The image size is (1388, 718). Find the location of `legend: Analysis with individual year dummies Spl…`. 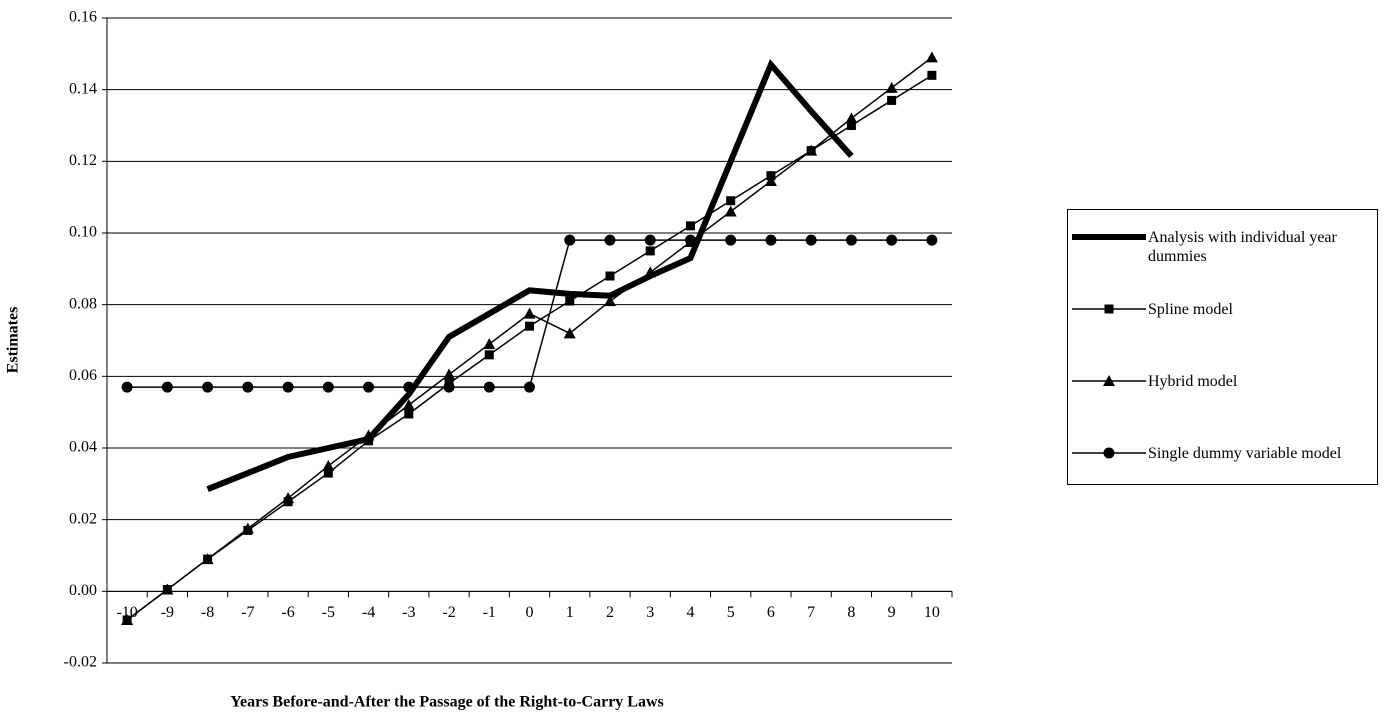

legend: Analysis with individual year dummies Spl… is located at coordinates (1222, 347).